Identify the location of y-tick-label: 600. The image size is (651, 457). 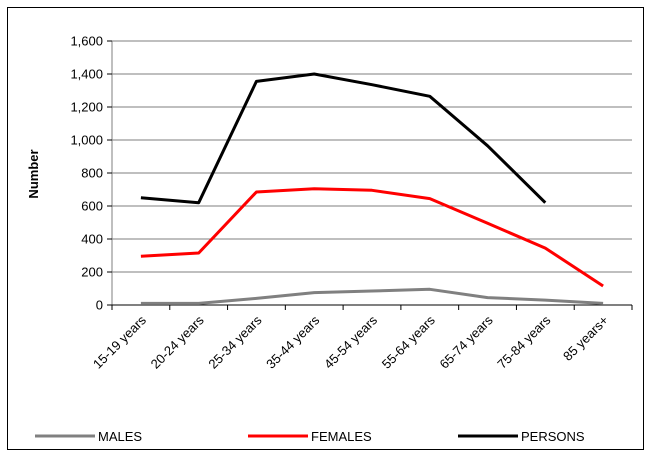
(92, 206).